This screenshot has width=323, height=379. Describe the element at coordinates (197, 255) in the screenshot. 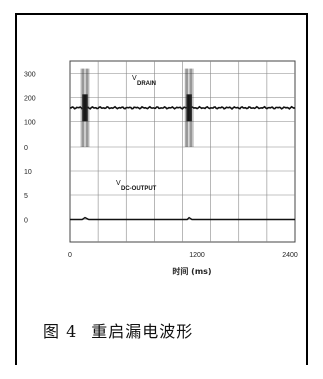

I see `x-tick-label: 1200` at that location.